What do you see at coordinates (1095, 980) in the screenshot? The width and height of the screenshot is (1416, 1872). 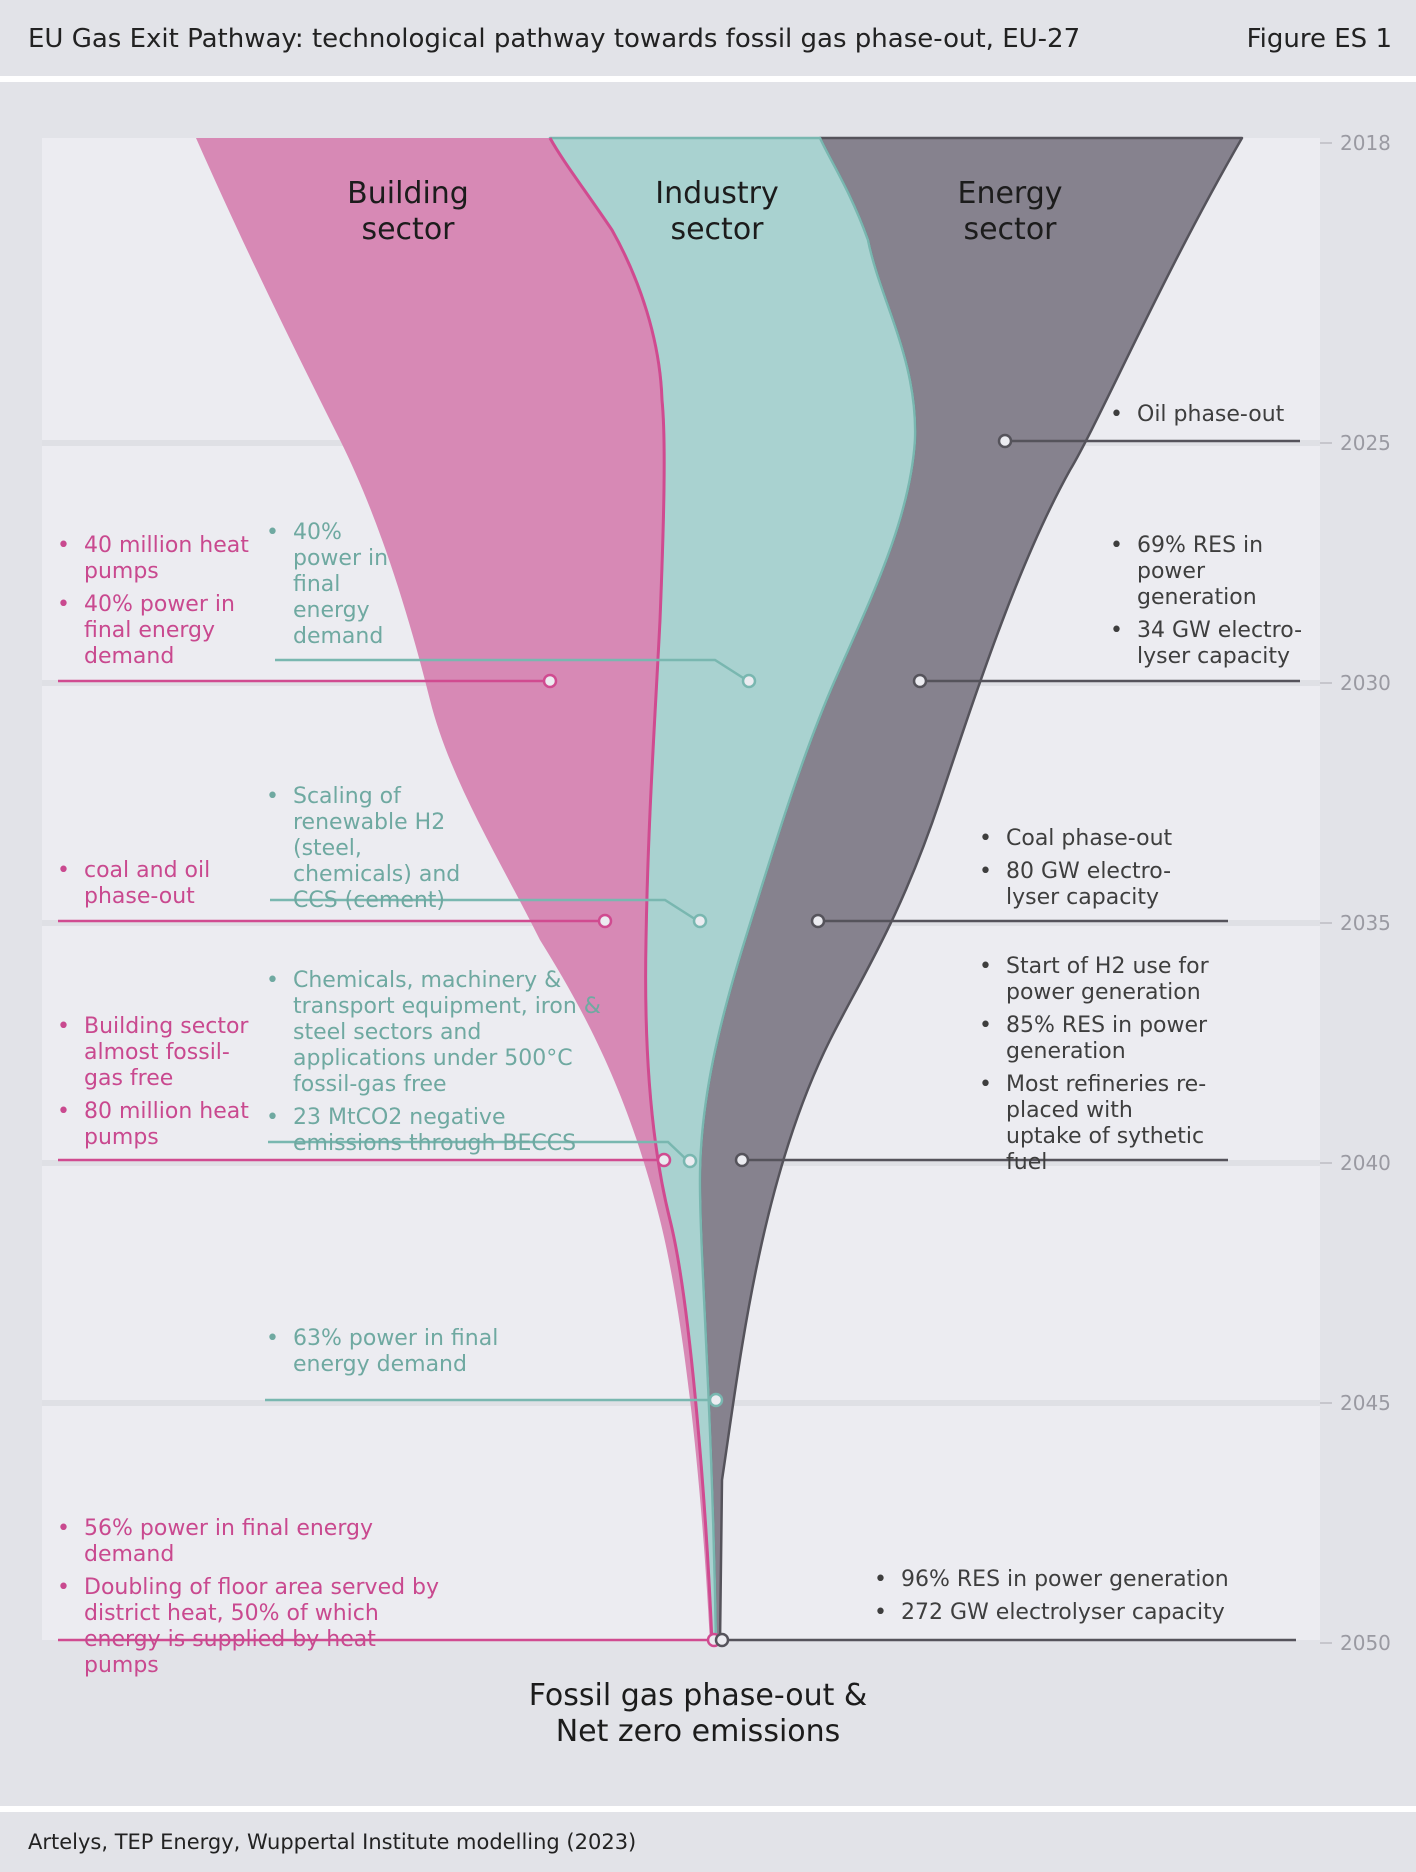 I see `milestone-item: Start of H2 use for power generation` at bounding box center [1095, 980].